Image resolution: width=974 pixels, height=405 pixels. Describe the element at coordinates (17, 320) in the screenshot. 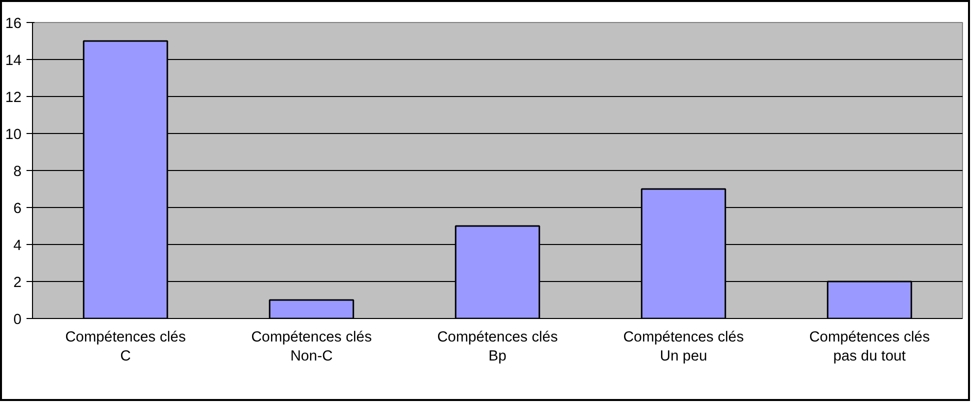

I see `y-tick-label: 0` at that location.